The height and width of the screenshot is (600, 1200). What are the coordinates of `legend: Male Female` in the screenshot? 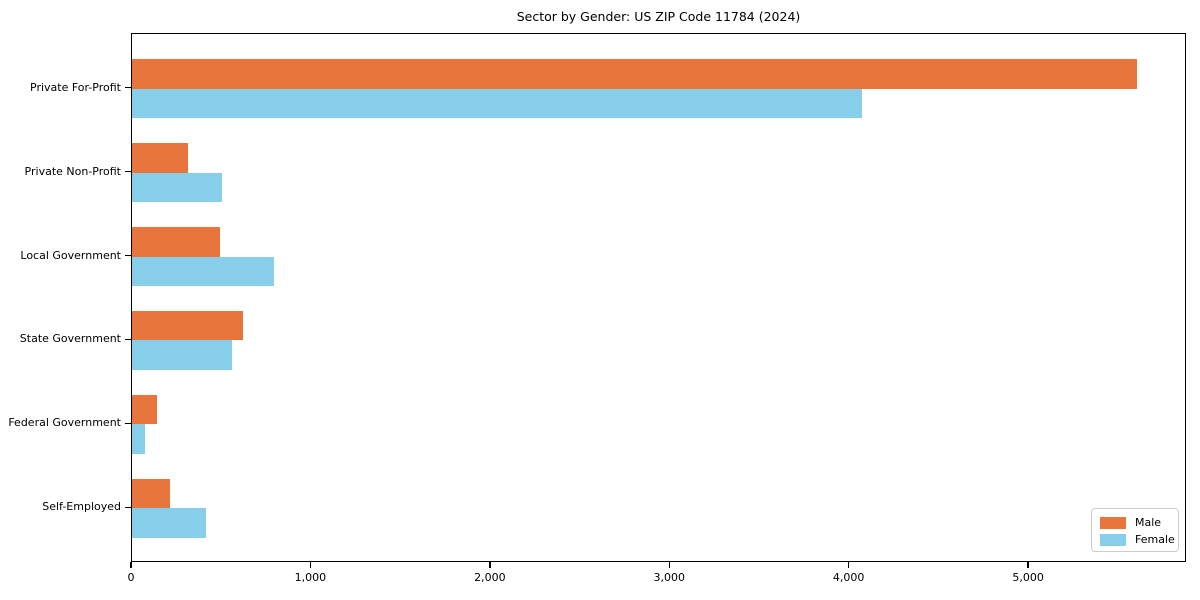 It's located at (1135, 530).